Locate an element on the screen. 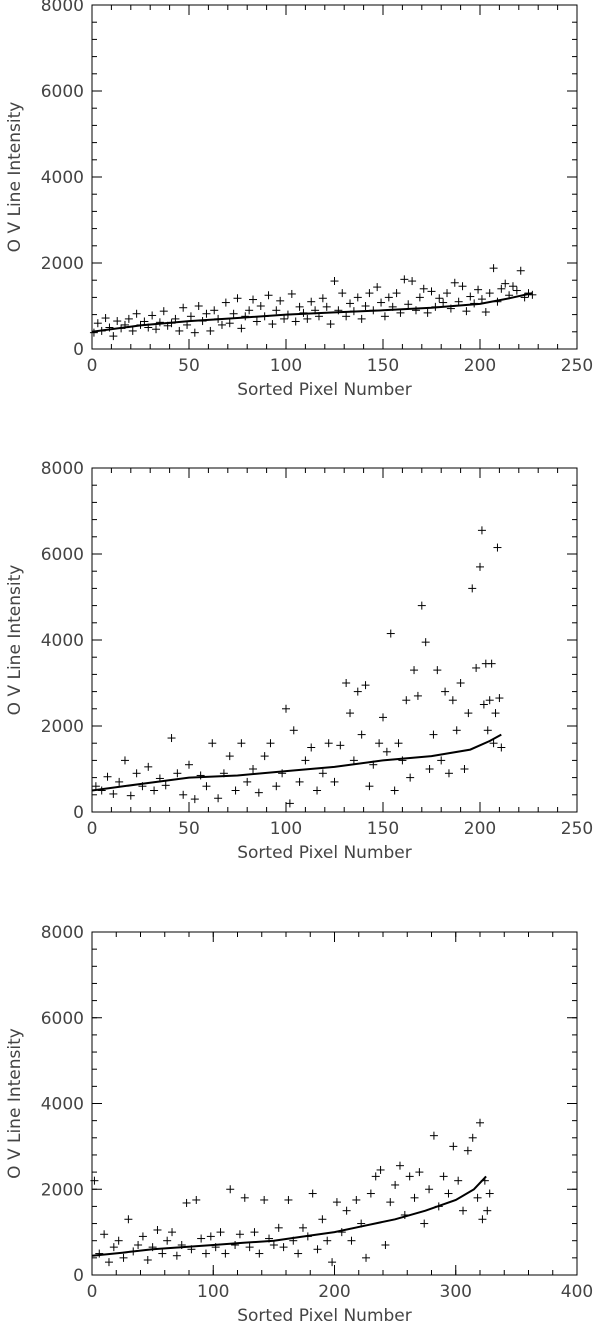  y-axis-label: O V Line Intensity is located at coordinates (15, 640).